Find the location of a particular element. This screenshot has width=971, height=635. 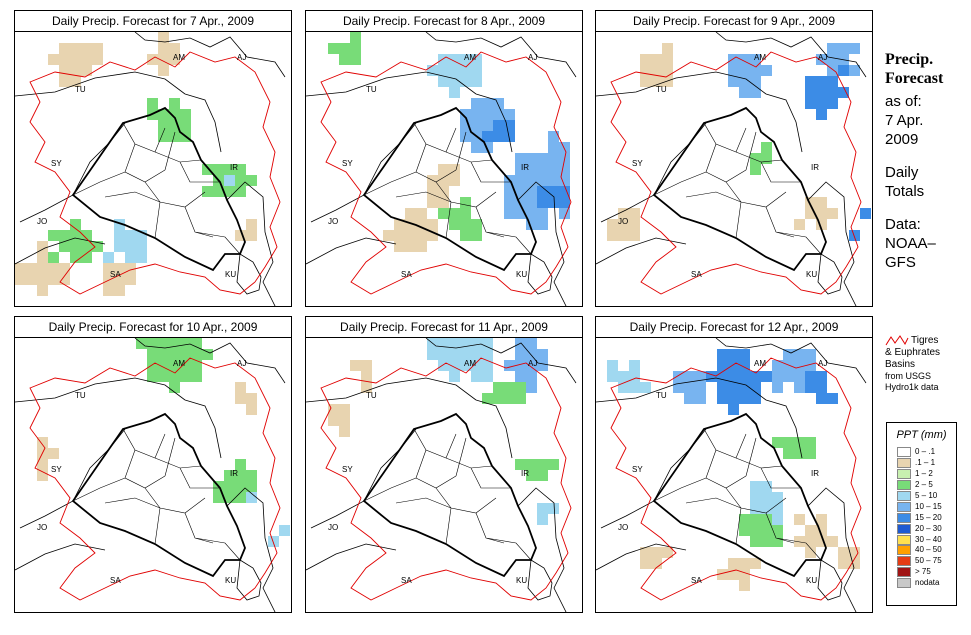

legend-item: 2 – 5 is located at coordinates (926, 485).